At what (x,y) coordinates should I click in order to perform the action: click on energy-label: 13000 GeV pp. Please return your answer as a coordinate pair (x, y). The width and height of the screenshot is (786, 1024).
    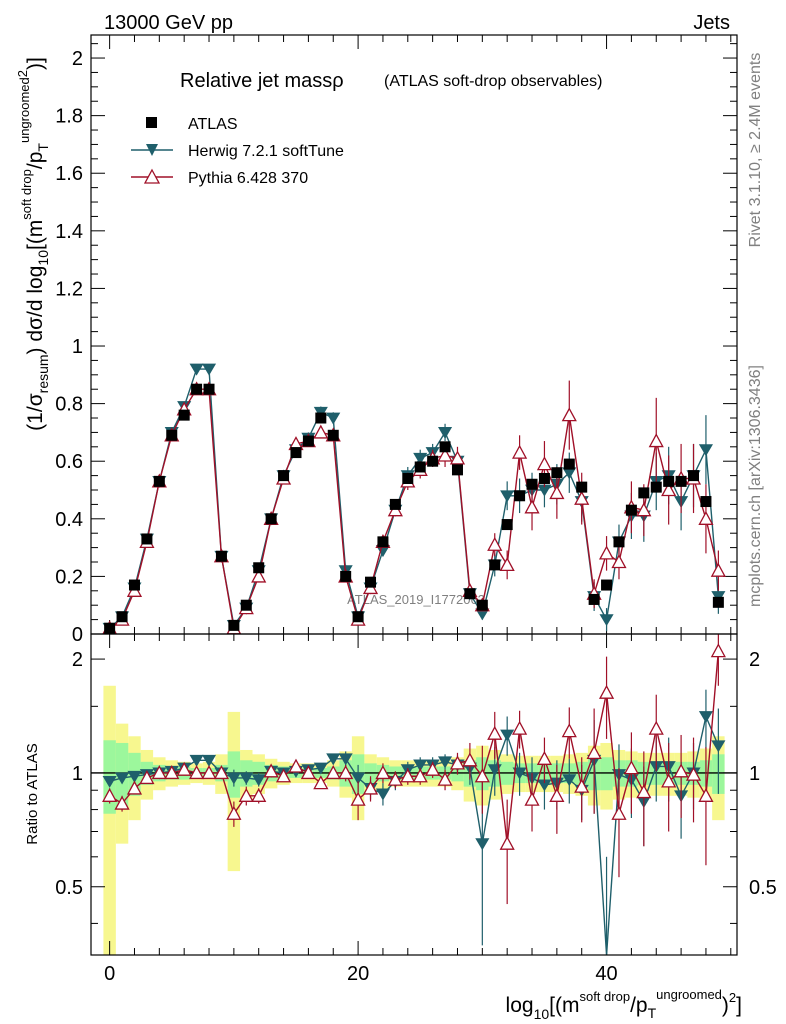
    Looking at the image, I should click on (168, 23).